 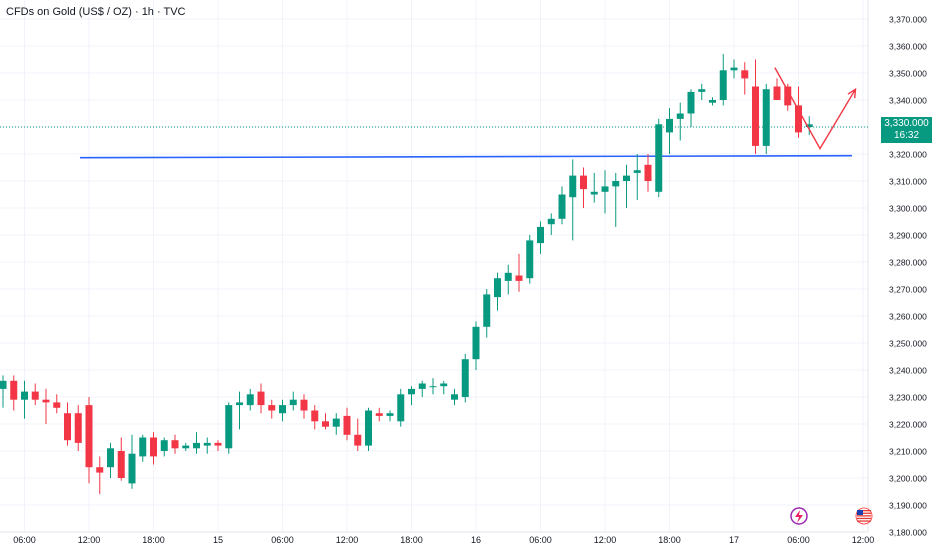 I want to click on lightning-event-icon, so click(x=799, y=516).